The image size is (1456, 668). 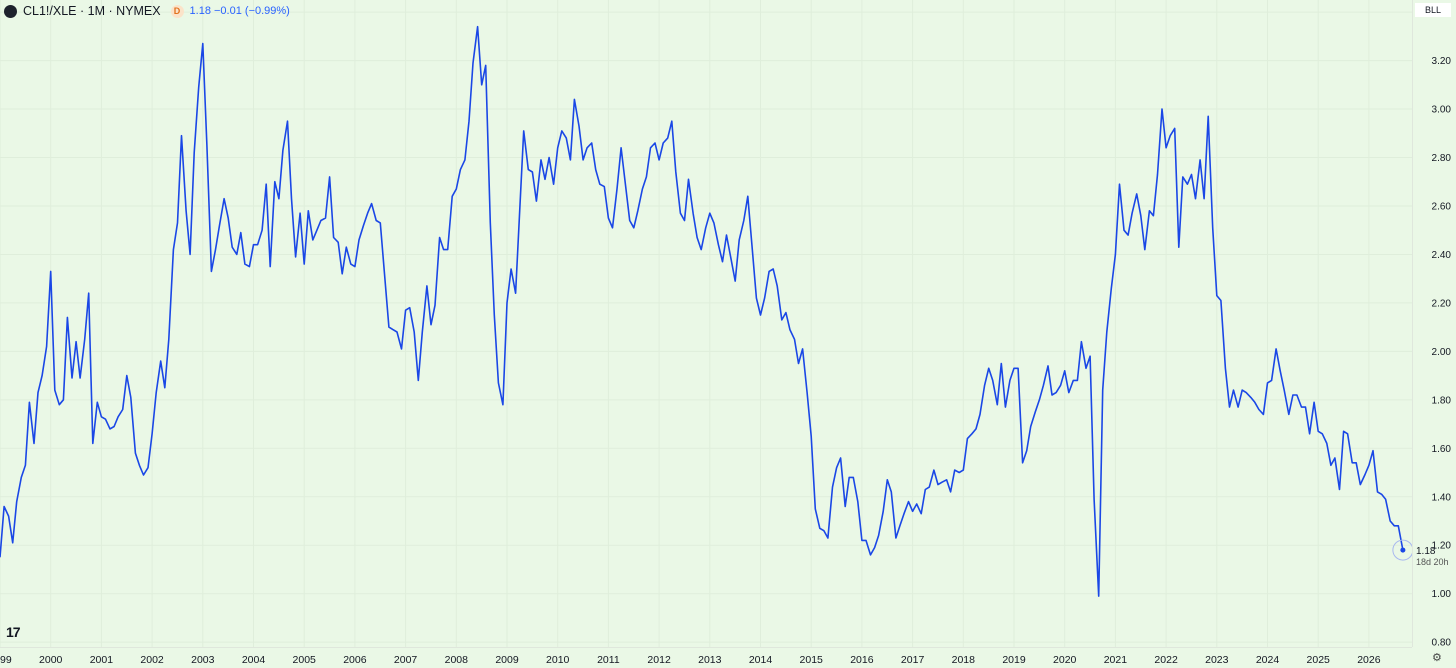 I want to click on x-tick-label: 2003, so click(x=203, y=660).